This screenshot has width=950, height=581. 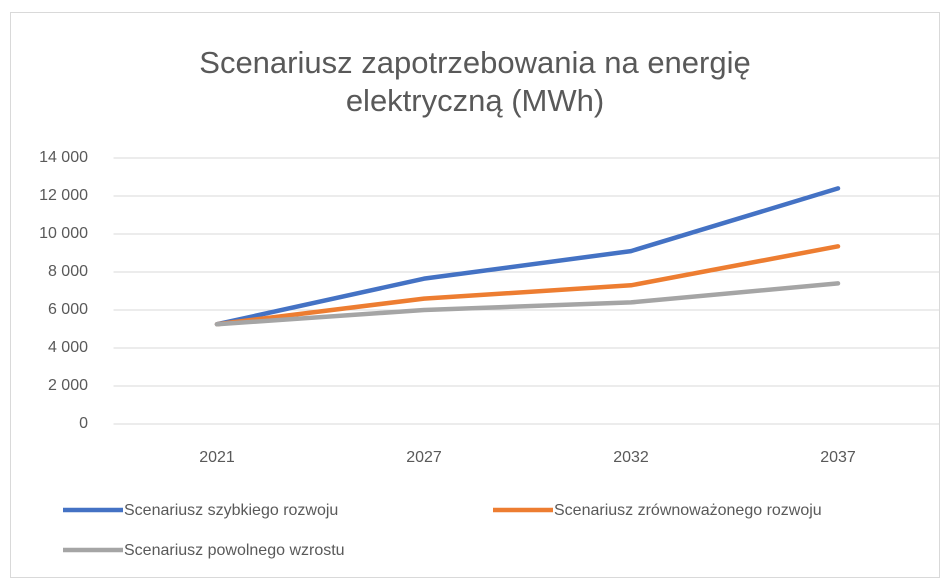 What do you see at coordinates (63, 233) in the screenshot?
I see `y-tick-label: 10 000` at bounding box center [63, 233].